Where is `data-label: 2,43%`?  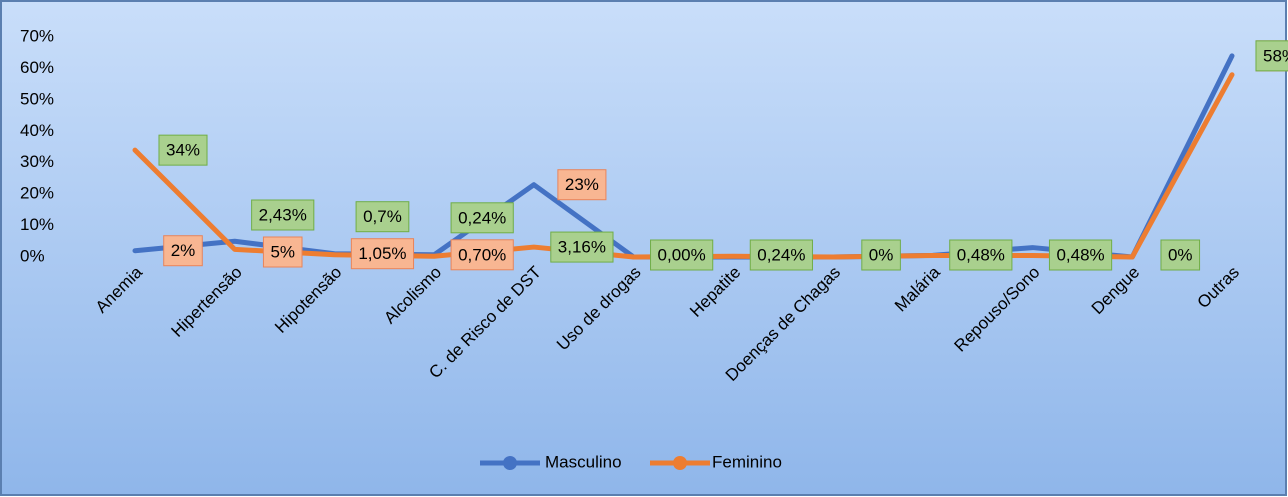 data-label: 2,43% is located at coordinates (283, 215).